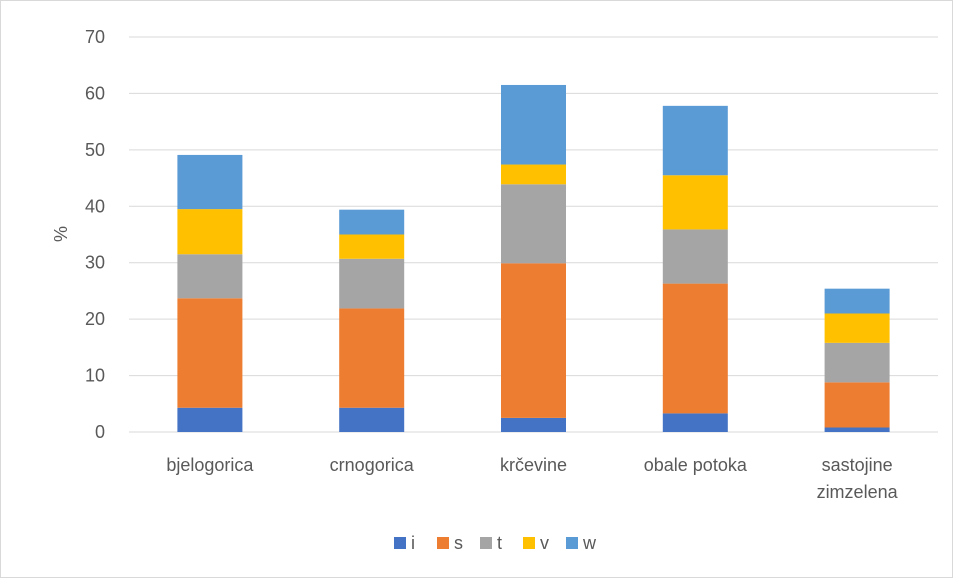  What do you see at coordinates (95, 234) in the screenshot?
I see `y-tick-labels: 0 10 20 30 40 50 60 70` at bounding box center [95, 234].